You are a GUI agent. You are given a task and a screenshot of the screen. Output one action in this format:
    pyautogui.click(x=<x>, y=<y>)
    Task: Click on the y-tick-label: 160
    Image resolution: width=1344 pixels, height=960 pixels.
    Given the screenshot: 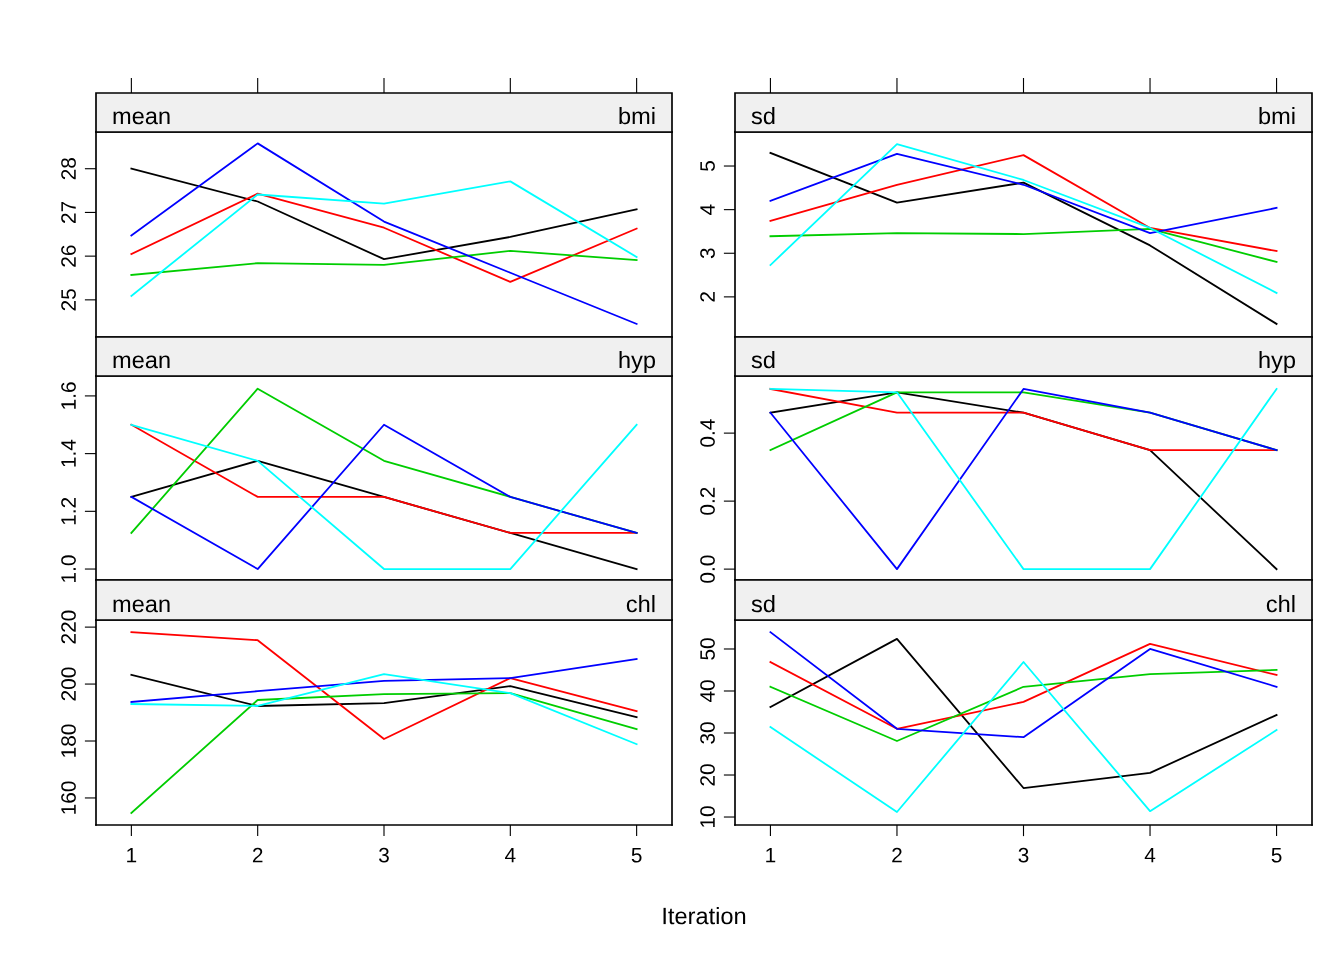 What is the action you would take?
    pyautogui.click(x=68, y=797)
    